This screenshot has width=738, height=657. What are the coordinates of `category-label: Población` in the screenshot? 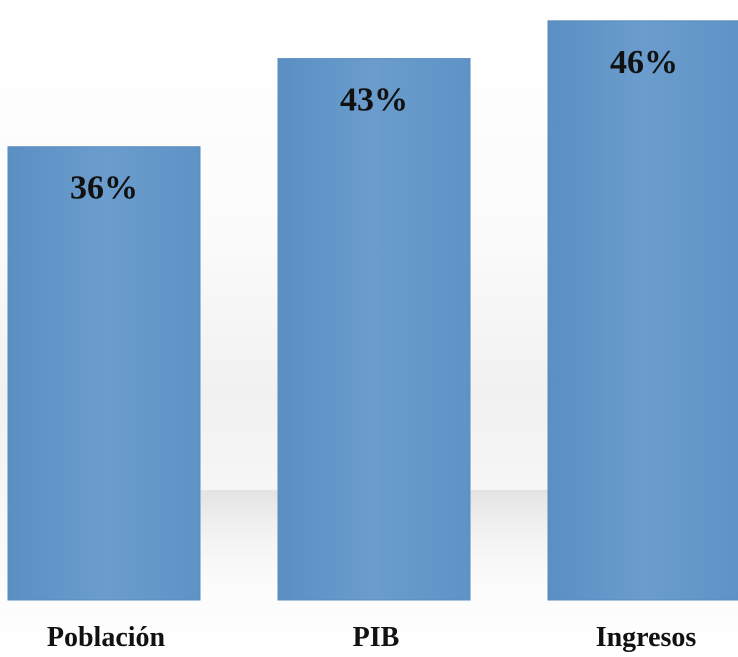 It's located at (106, 637).